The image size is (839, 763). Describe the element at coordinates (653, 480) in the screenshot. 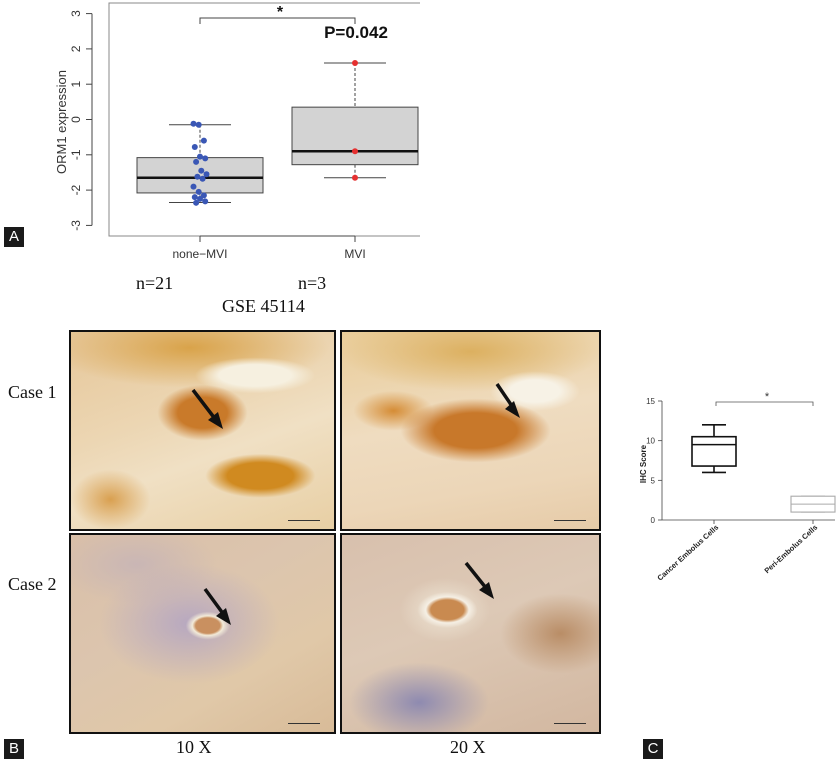

I see `y-tick-label-c: 5` at that location.